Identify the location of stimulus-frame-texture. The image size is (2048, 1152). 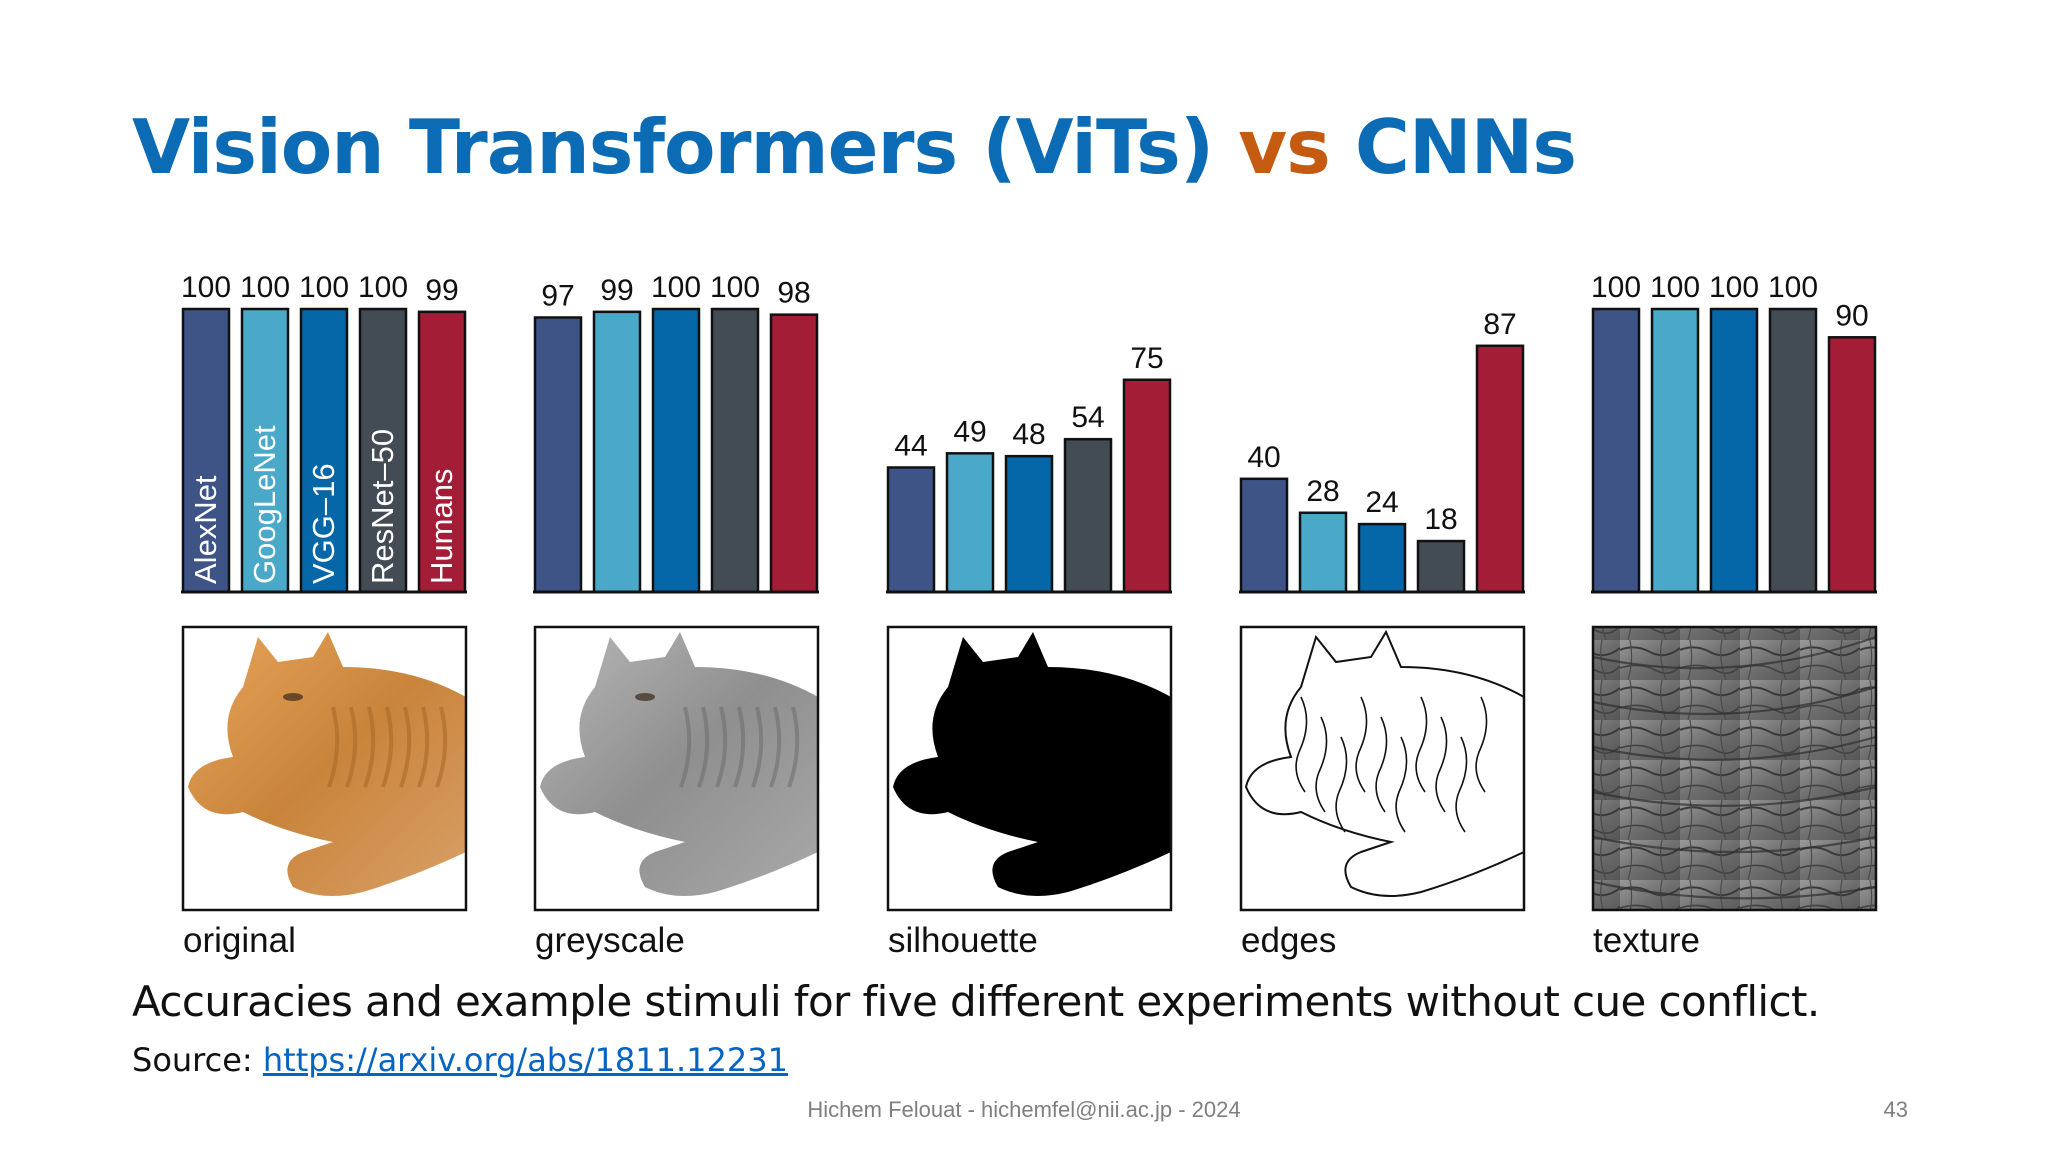
(1734, 768).